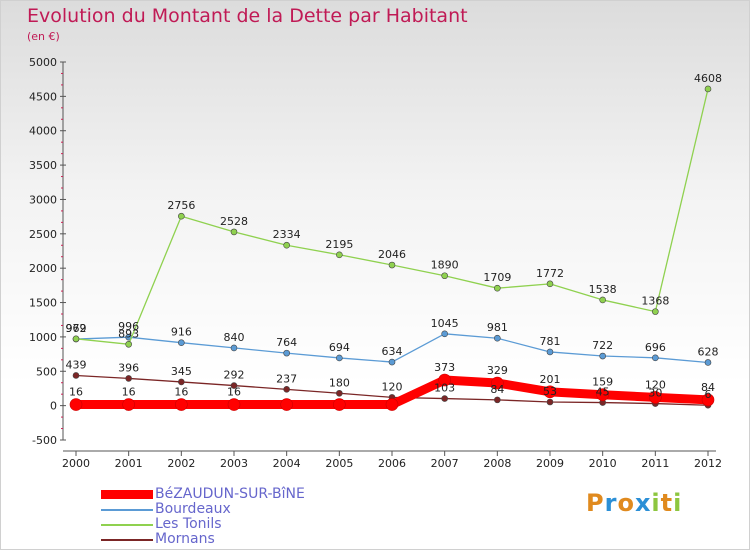 The width and height of the screenshot is (750, 550). Describe the element at coordinates (445, 265) in the screenshot. I see `data-label: 1890` at that location.